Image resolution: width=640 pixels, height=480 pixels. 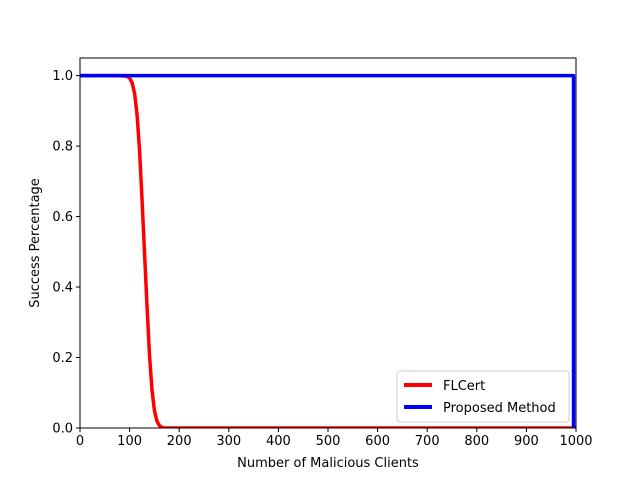 What do you see at coordinates (62, 217) in the screenshot?
I see `y-tick-label: 0.6` at bounding box center [62, 217].